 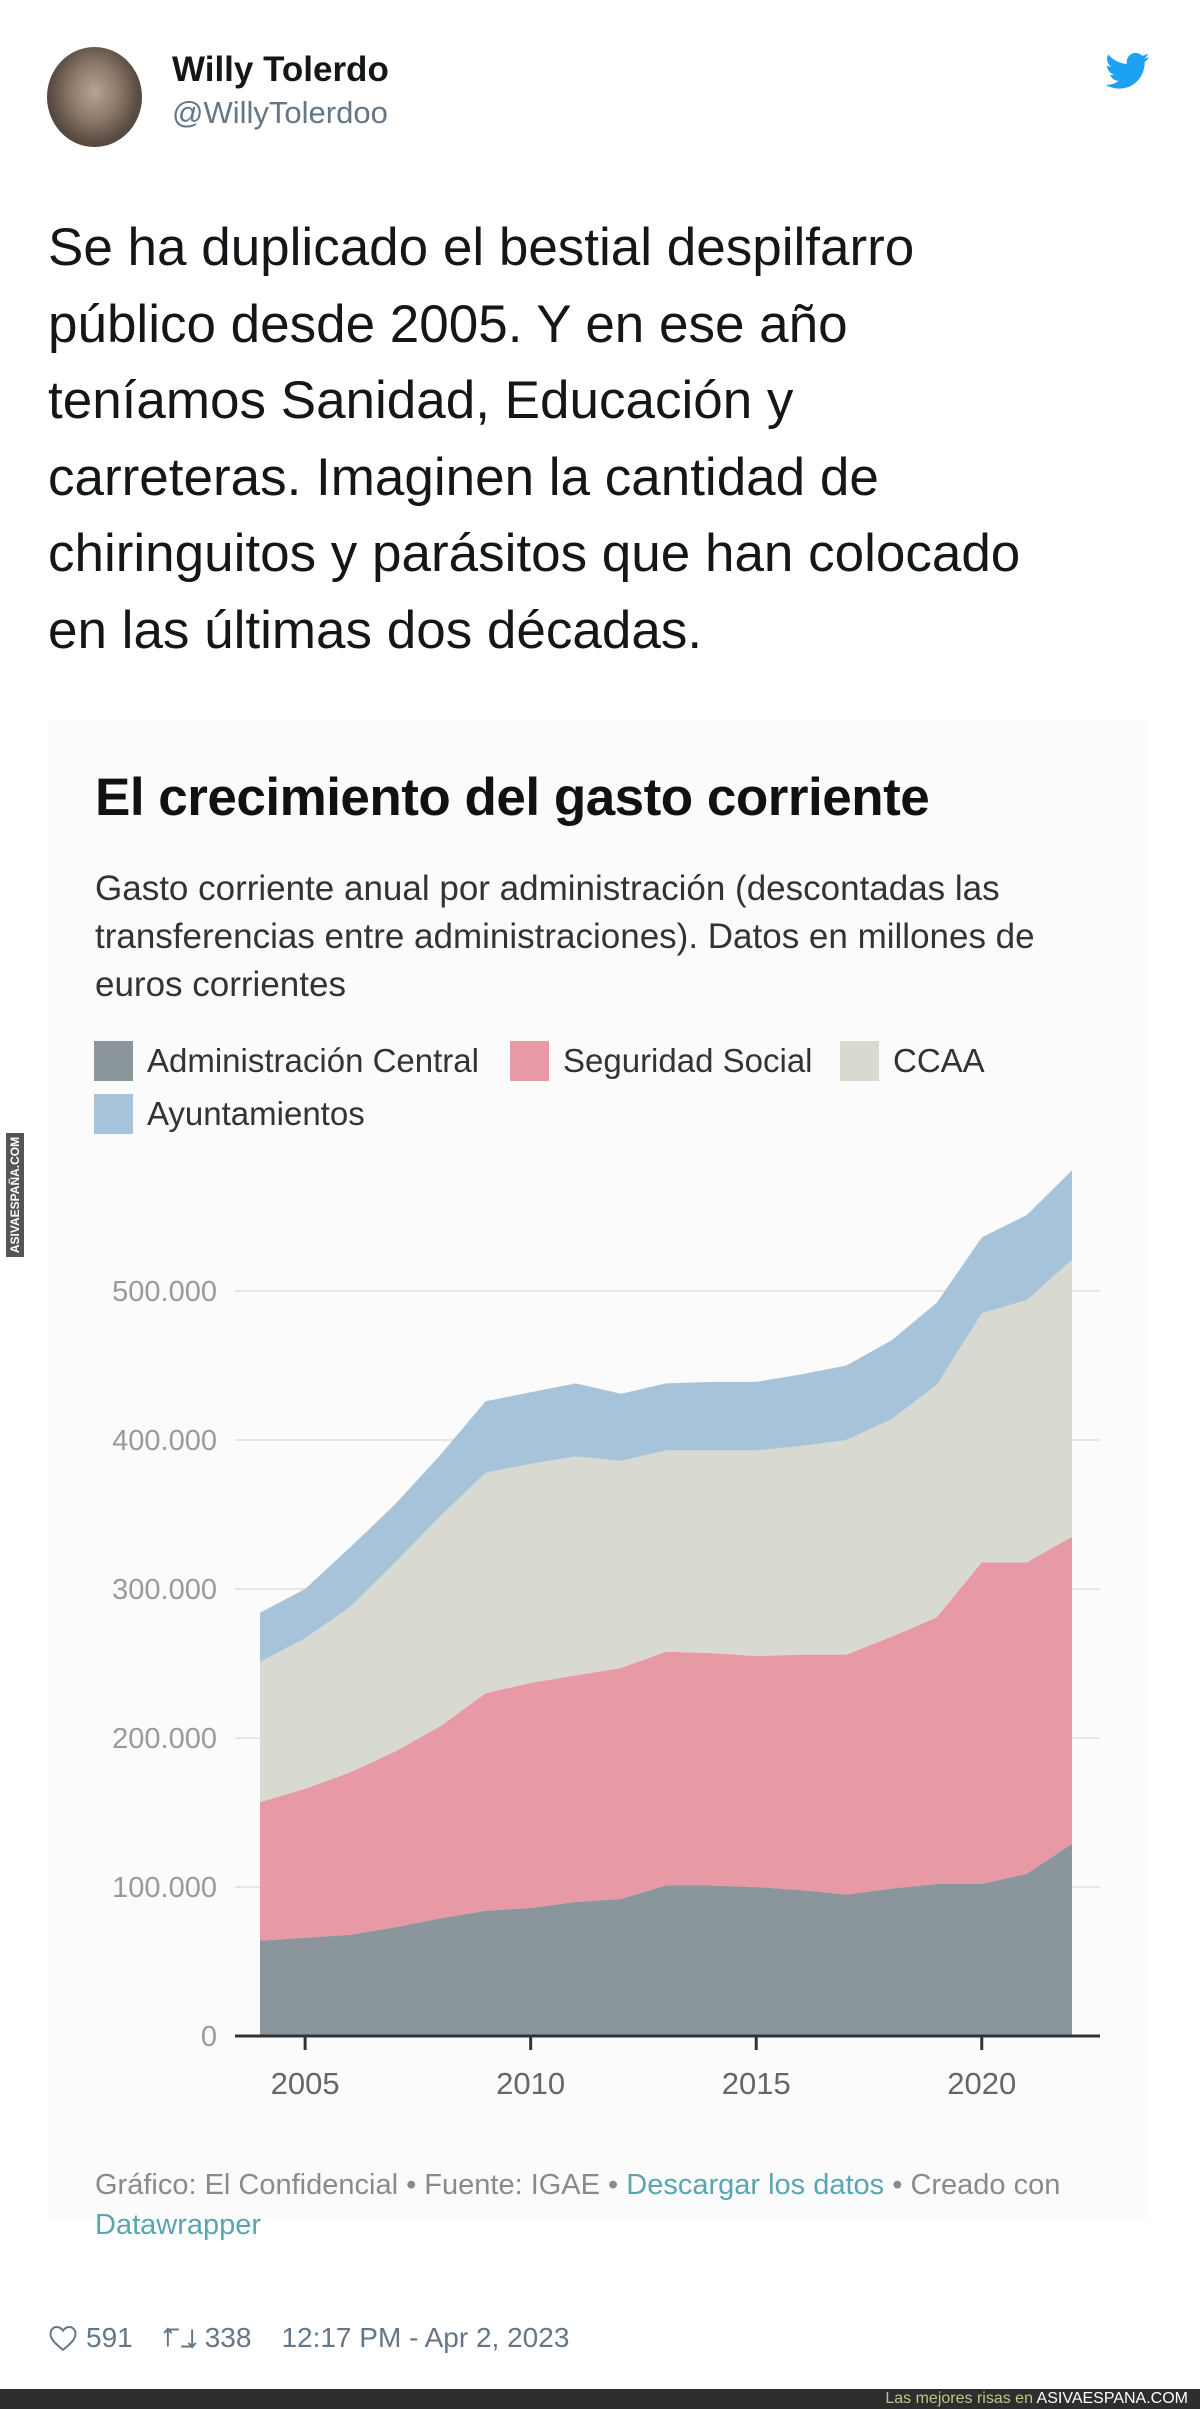 What do you see at coordinates (178, 2225) in the screenshot?
I see `datawrapper-link: Datawrapper` at bounding box center [178, 2225].